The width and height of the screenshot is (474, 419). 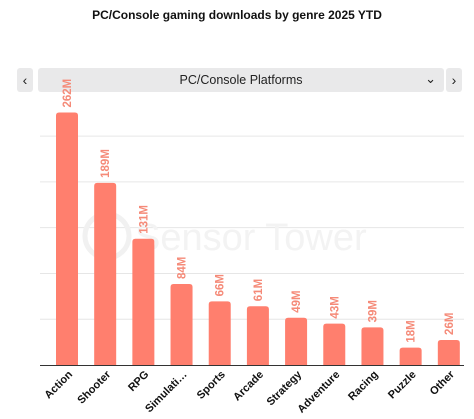 I want to click on previous-button: ‹, so click(x=25, y=80).